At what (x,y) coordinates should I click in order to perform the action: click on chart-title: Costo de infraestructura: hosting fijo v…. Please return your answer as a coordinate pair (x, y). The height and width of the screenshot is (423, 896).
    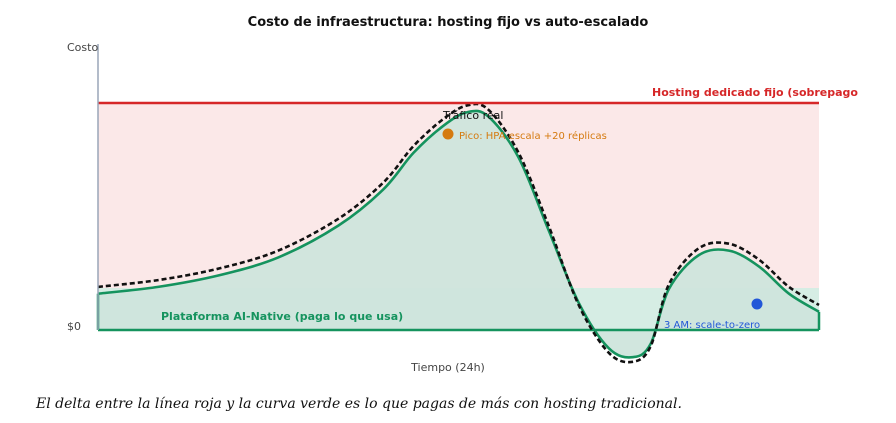
    Looking at the image, I should click on (448, 22).